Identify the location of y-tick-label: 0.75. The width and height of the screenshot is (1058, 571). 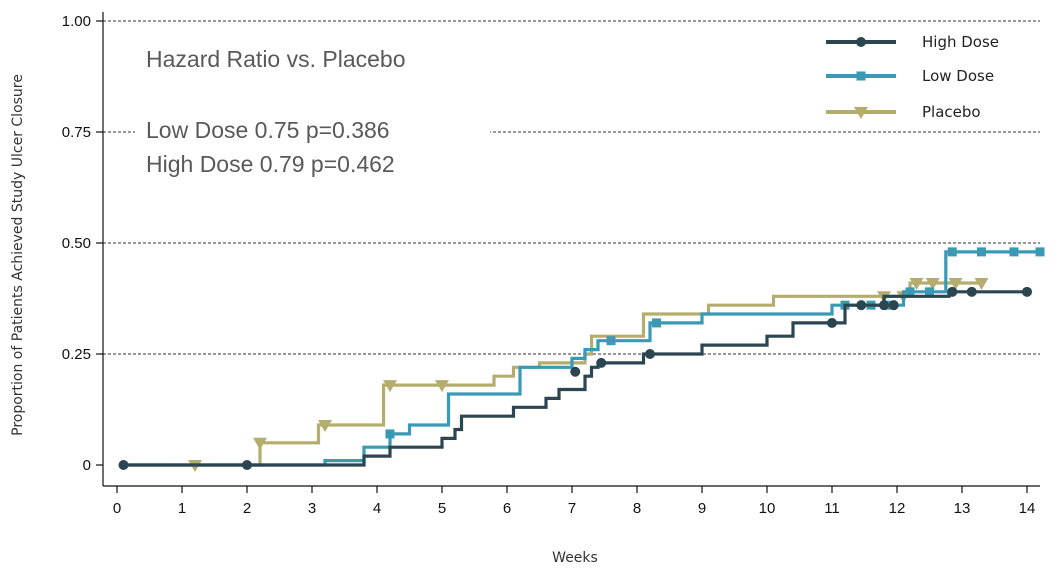
(76, 132).